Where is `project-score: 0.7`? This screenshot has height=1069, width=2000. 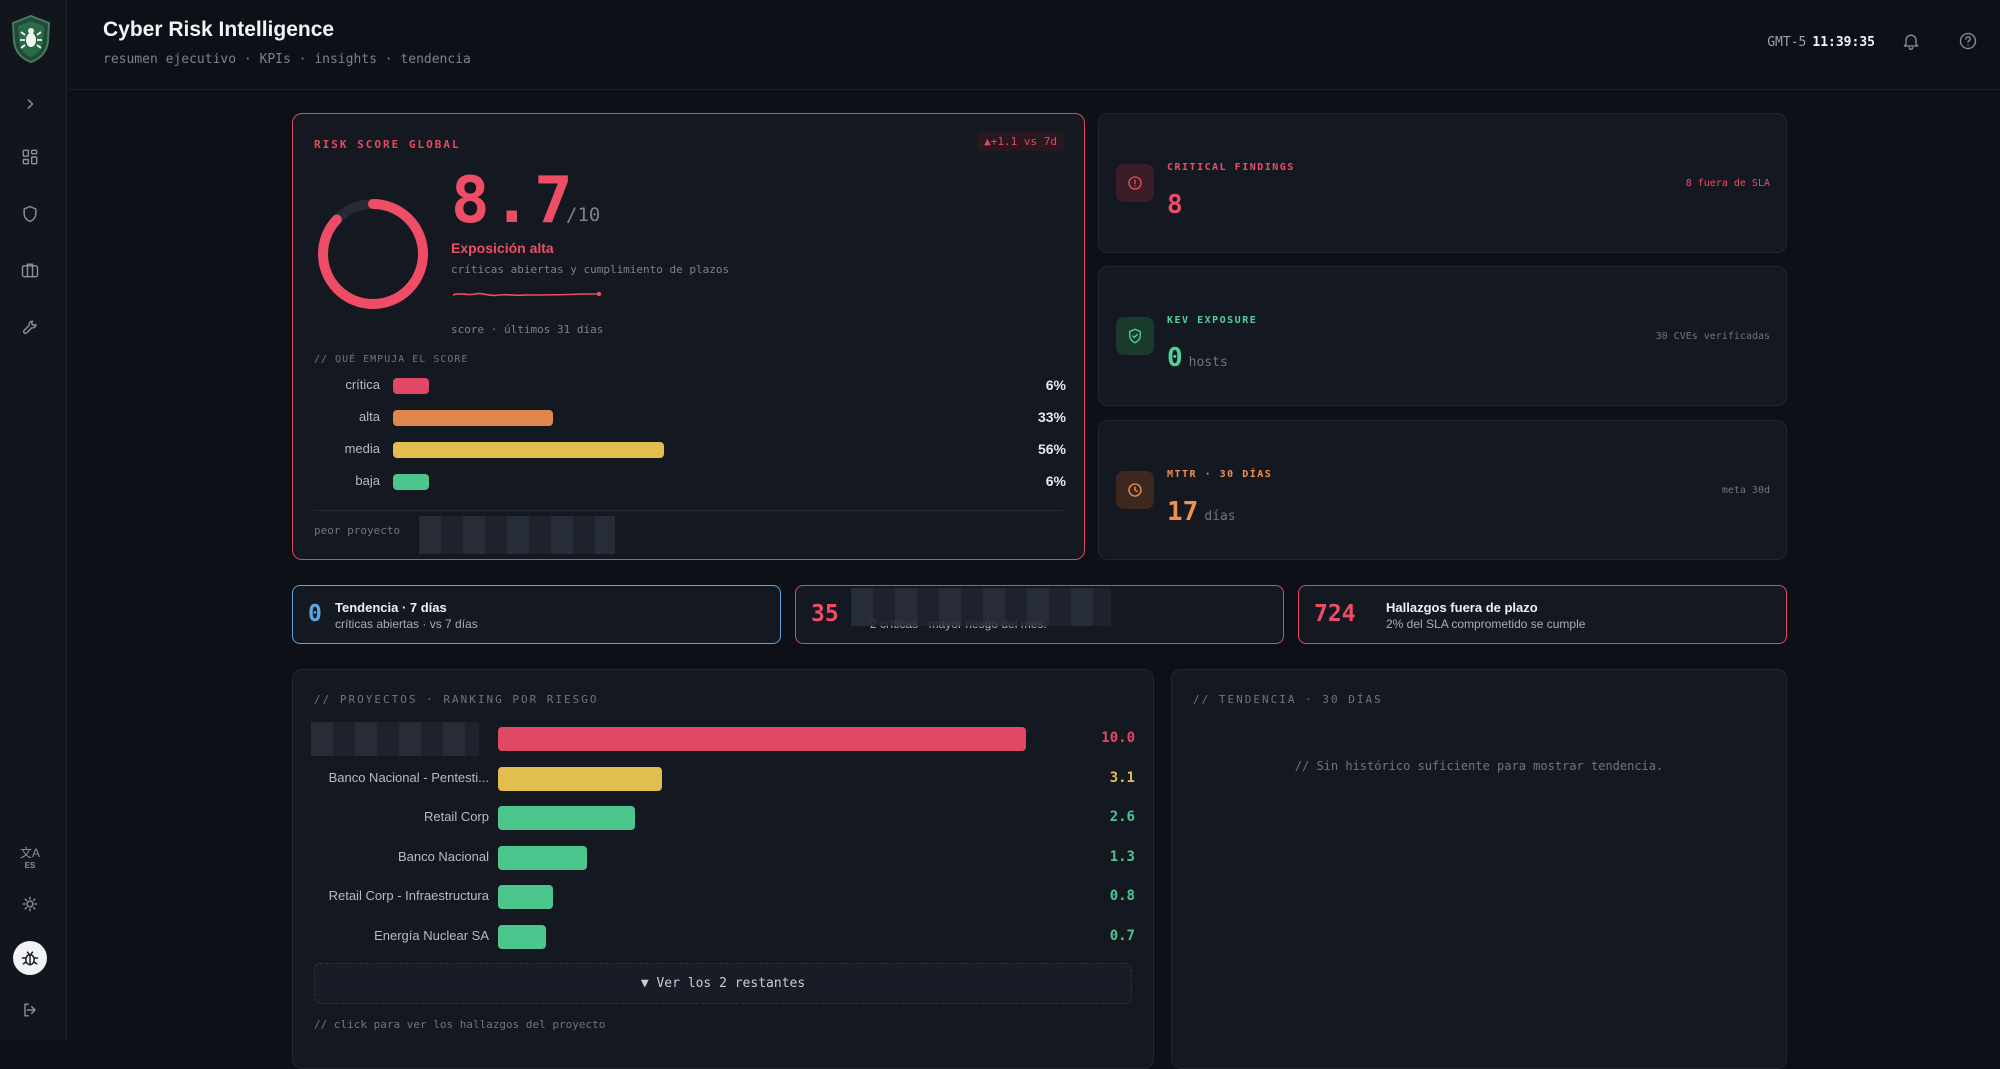 project-score: 0.7 is located at coordinates (1122, 936).